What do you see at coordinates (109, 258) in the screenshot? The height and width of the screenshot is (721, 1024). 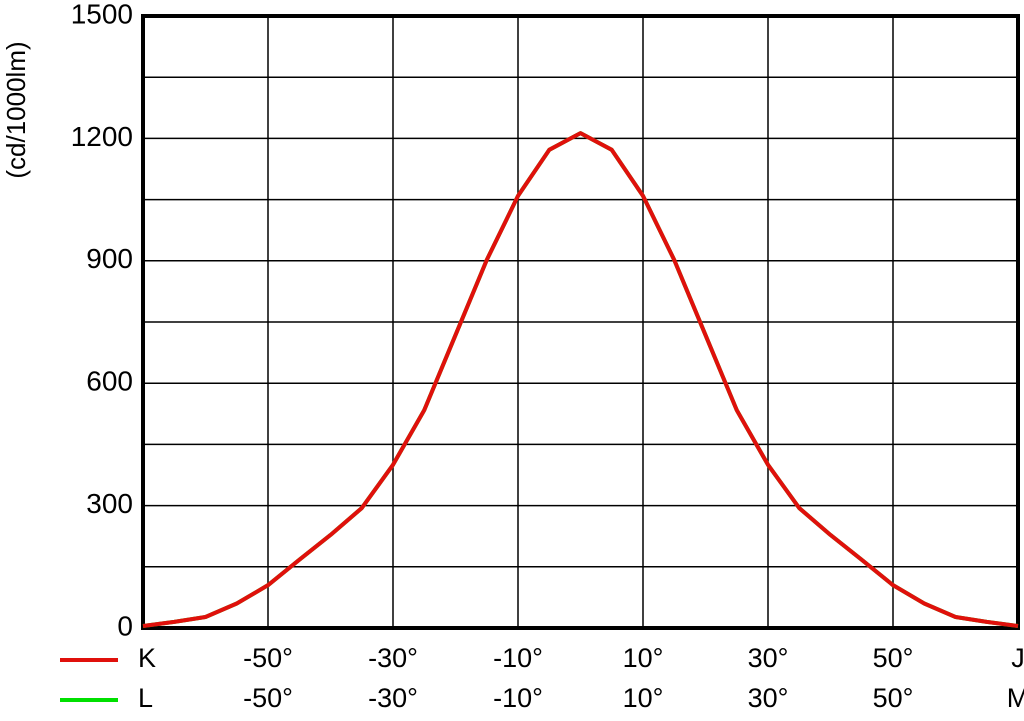 I see `y-tick-label: 900` at bounding box center [109, 258].